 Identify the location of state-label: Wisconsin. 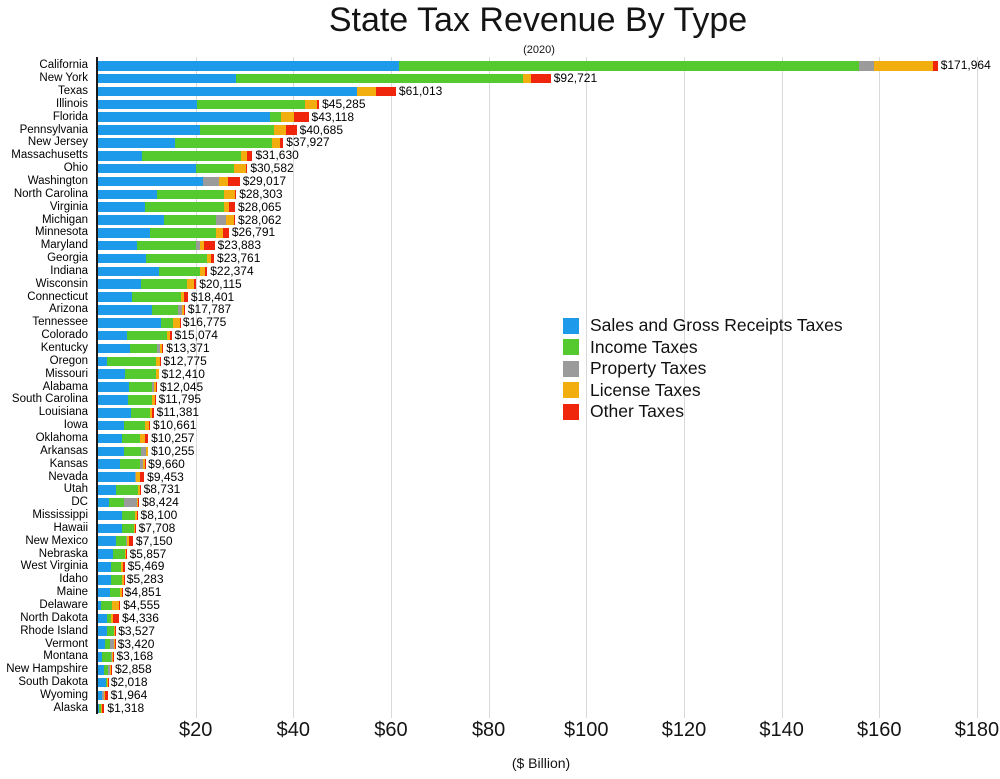
(61, 283).